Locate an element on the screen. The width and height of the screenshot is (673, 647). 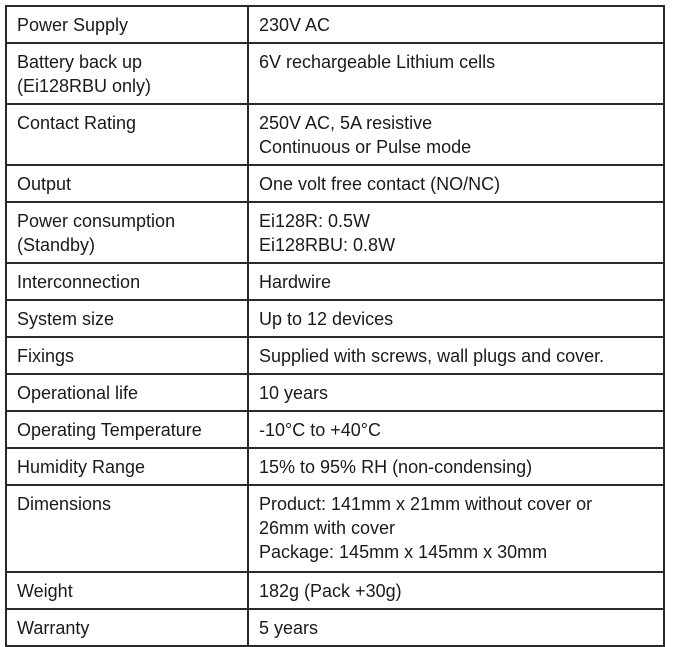
spec-label-cell: Weight is located at coordinates (127, 590).